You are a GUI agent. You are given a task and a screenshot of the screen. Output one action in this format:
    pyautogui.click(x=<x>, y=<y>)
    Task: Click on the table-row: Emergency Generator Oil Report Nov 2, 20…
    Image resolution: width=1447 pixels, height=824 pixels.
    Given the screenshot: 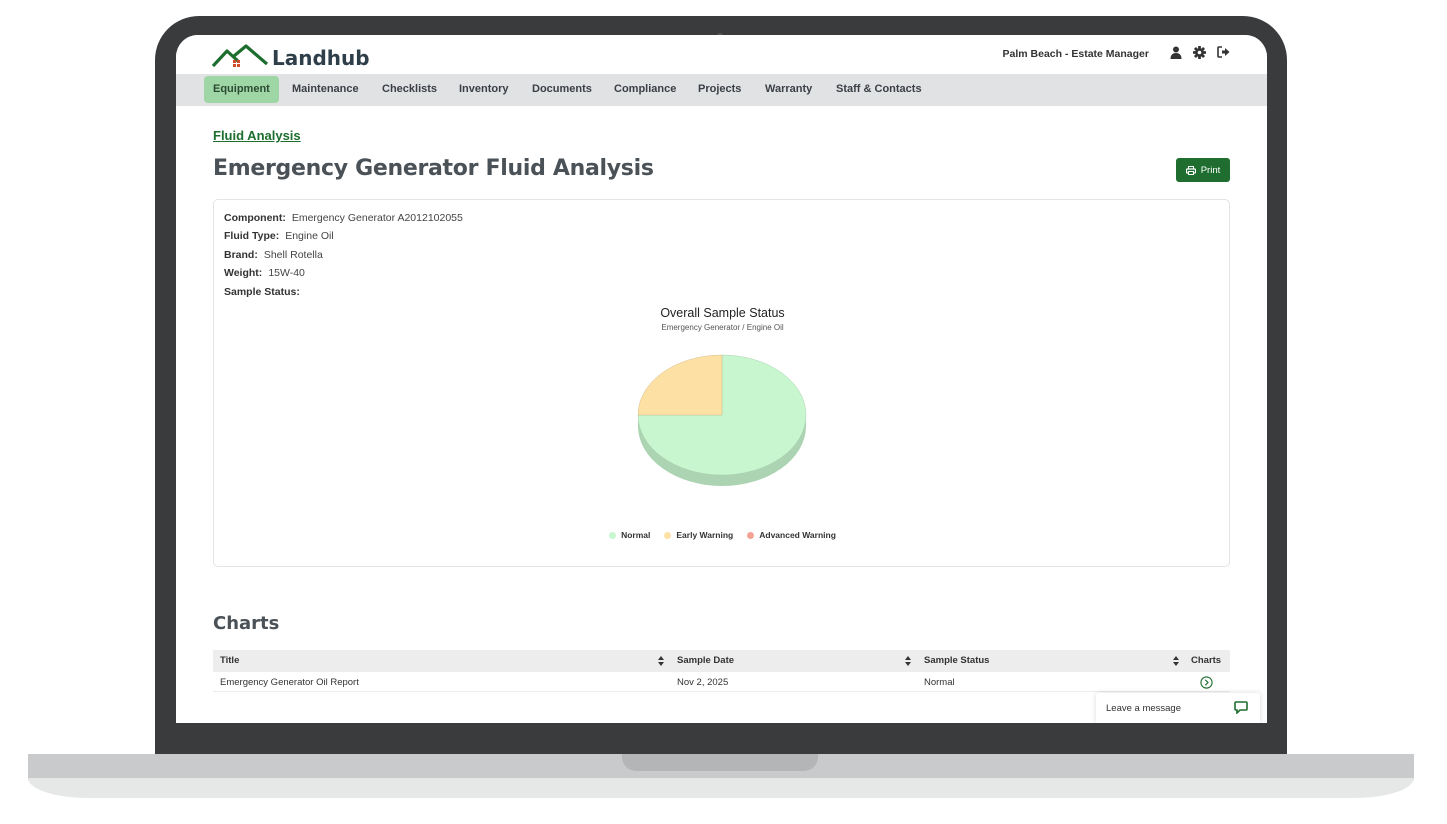 What is the action you would take?
    pyautogui.click(x=721, y=682)
    